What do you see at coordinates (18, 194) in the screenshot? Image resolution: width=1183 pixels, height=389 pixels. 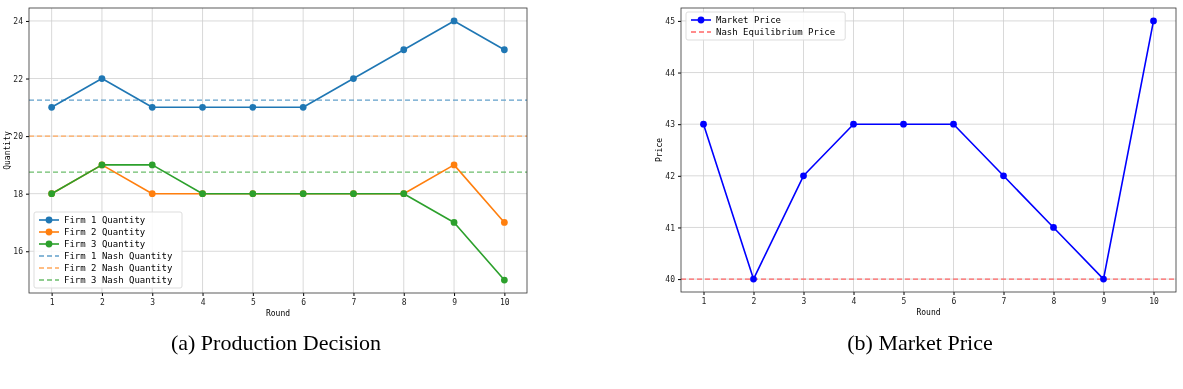 I see `y-tick-label: 18` at bounding box center [18, 194].